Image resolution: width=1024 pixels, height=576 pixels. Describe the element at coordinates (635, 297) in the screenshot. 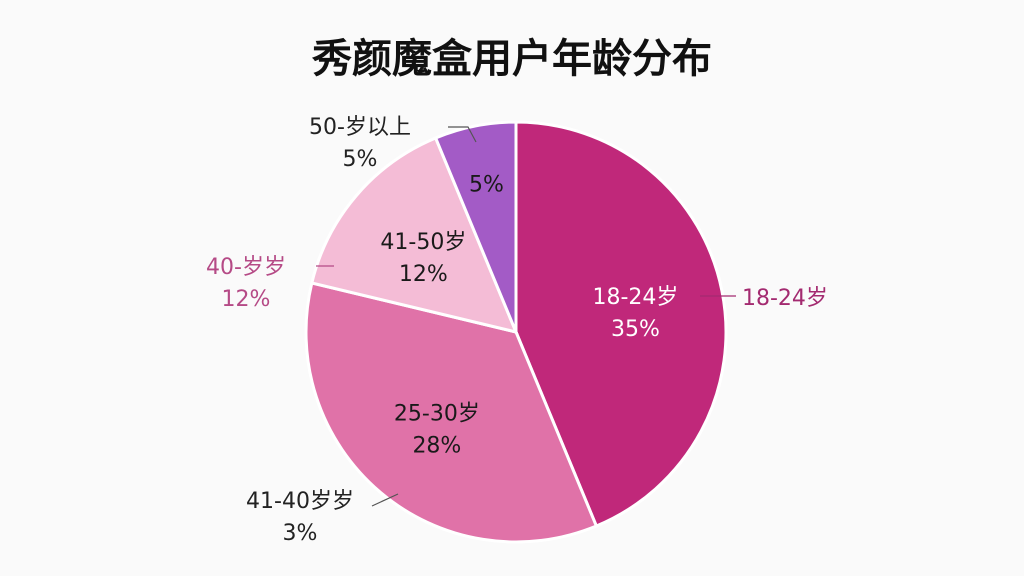

I see `slice-label-0: 18-24岁` at that location.